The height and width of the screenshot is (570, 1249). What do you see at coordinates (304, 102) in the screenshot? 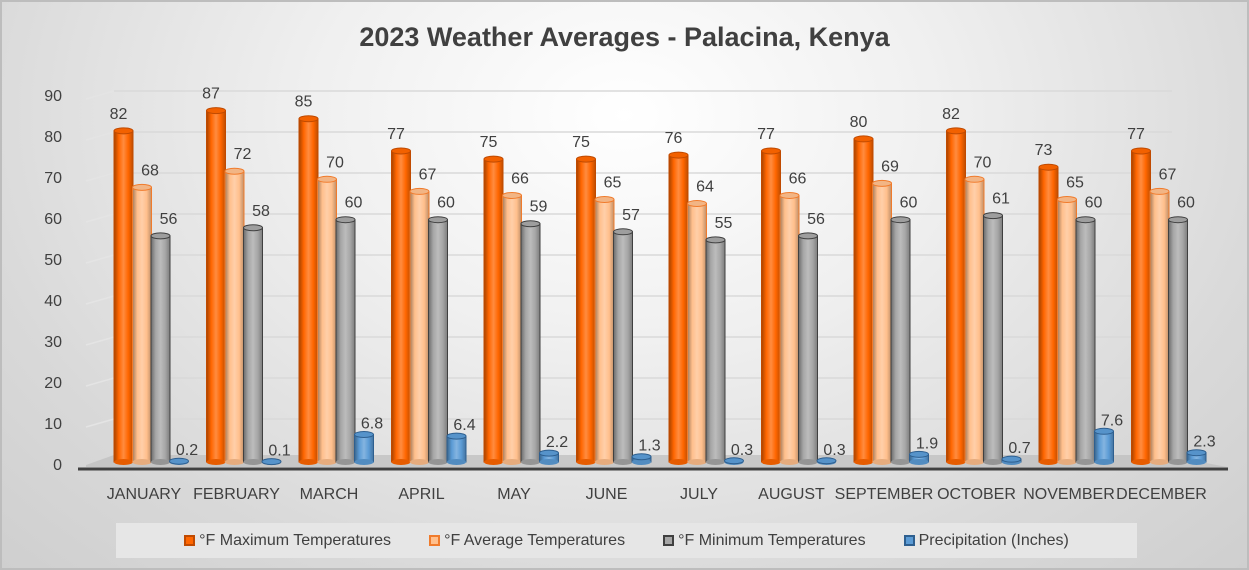
I see `data-label: 85` at bounding box center [304, 102].